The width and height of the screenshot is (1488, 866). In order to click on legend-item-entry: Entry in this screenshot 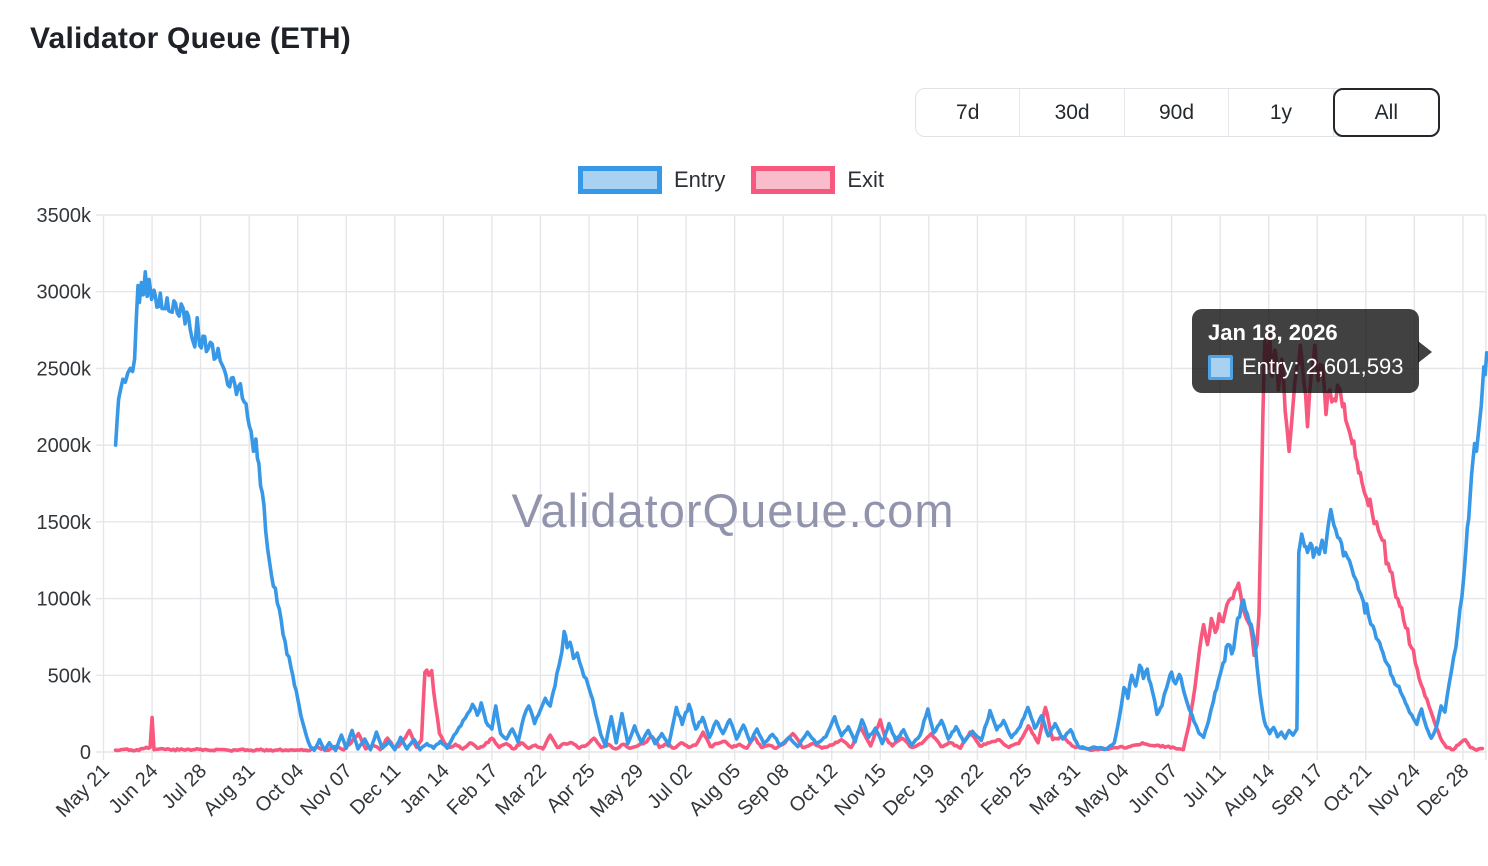, I will do `click(651, 180)`.